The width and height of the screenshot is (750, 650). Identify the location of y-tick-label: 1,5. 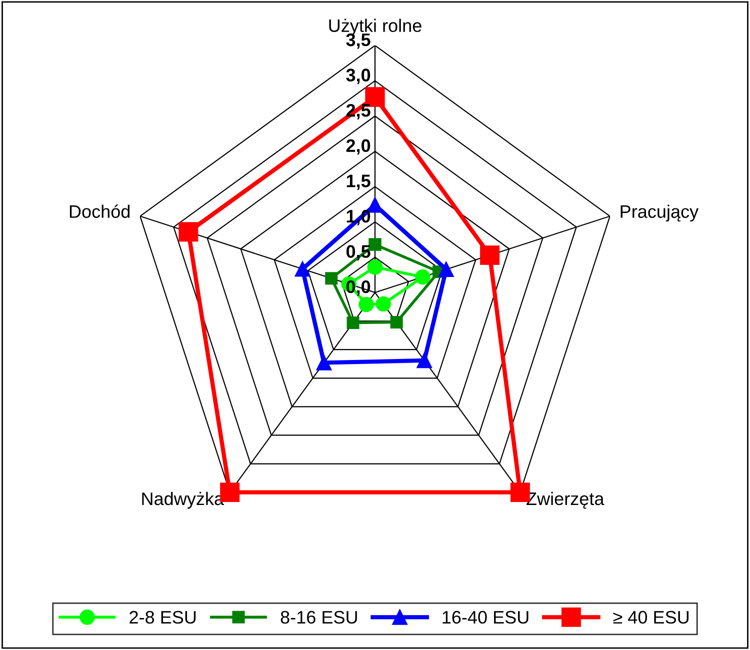
(358, 182).